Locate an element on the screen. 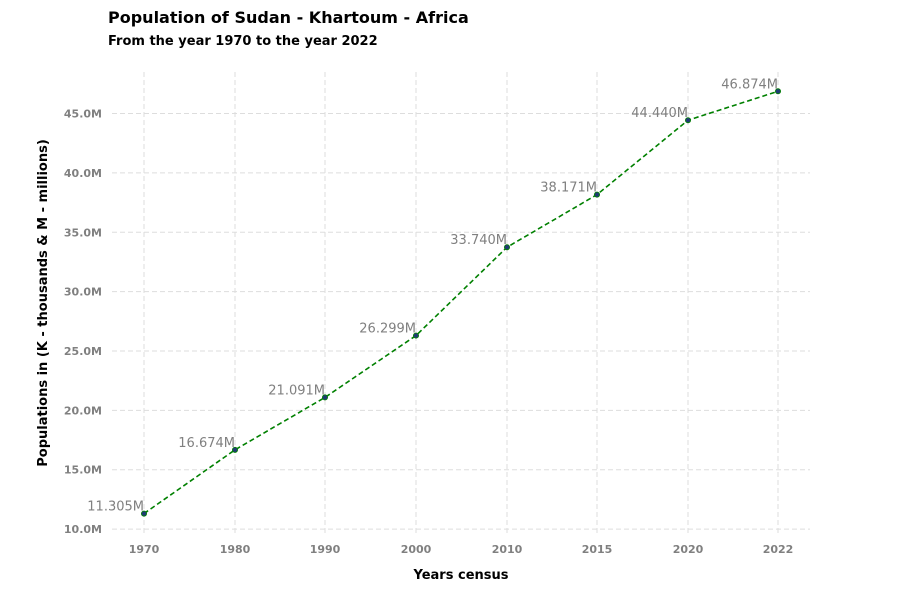 This screenshot has width=900, height=600. data-label: 38.171M is located at coordinates (568, 188).